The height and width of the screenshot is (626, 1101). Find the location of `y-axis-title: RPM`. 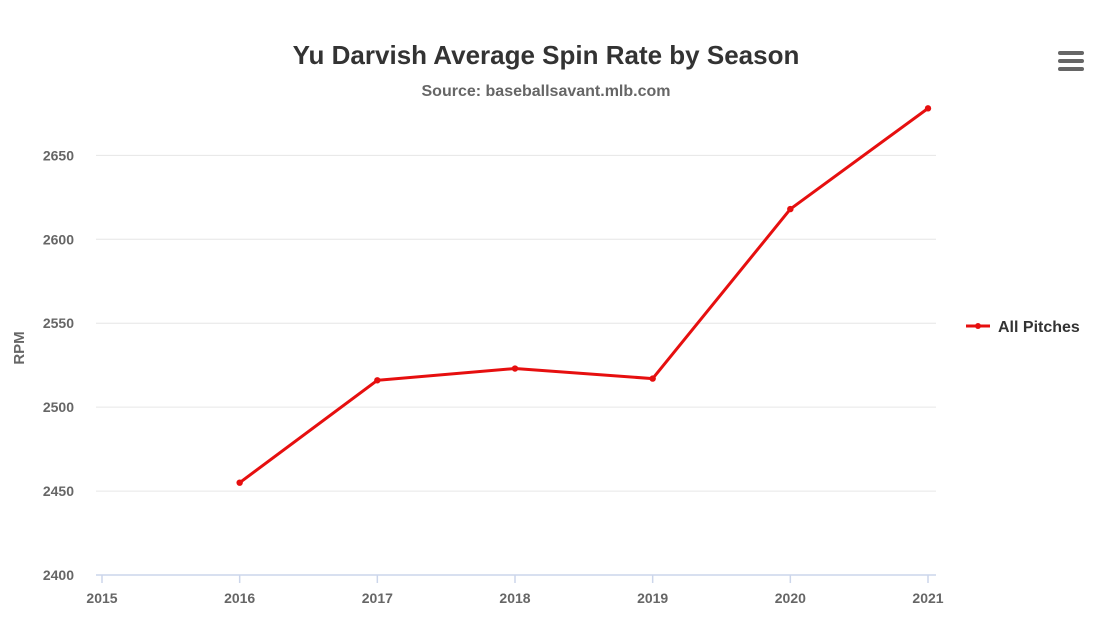

y-axis-title: RPM is located at coordinates (19, 347).